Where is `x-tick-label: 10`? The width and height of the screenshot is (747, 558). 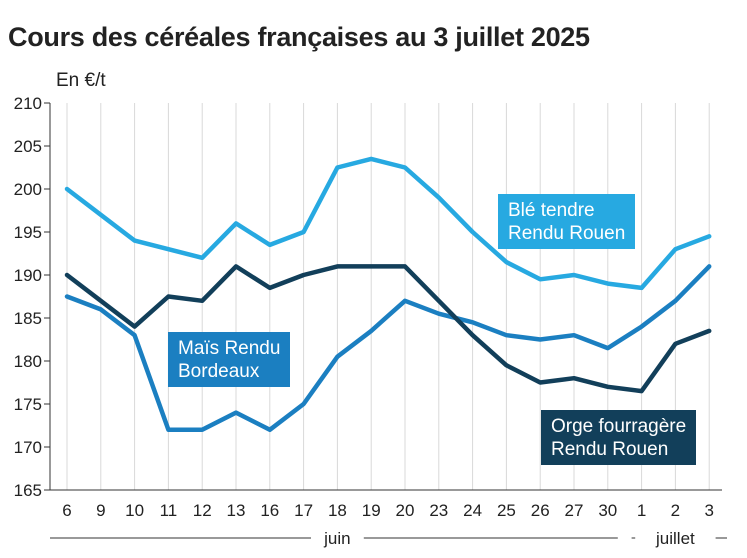
x-tick-label: 10 is located at coordinates (134, 510).